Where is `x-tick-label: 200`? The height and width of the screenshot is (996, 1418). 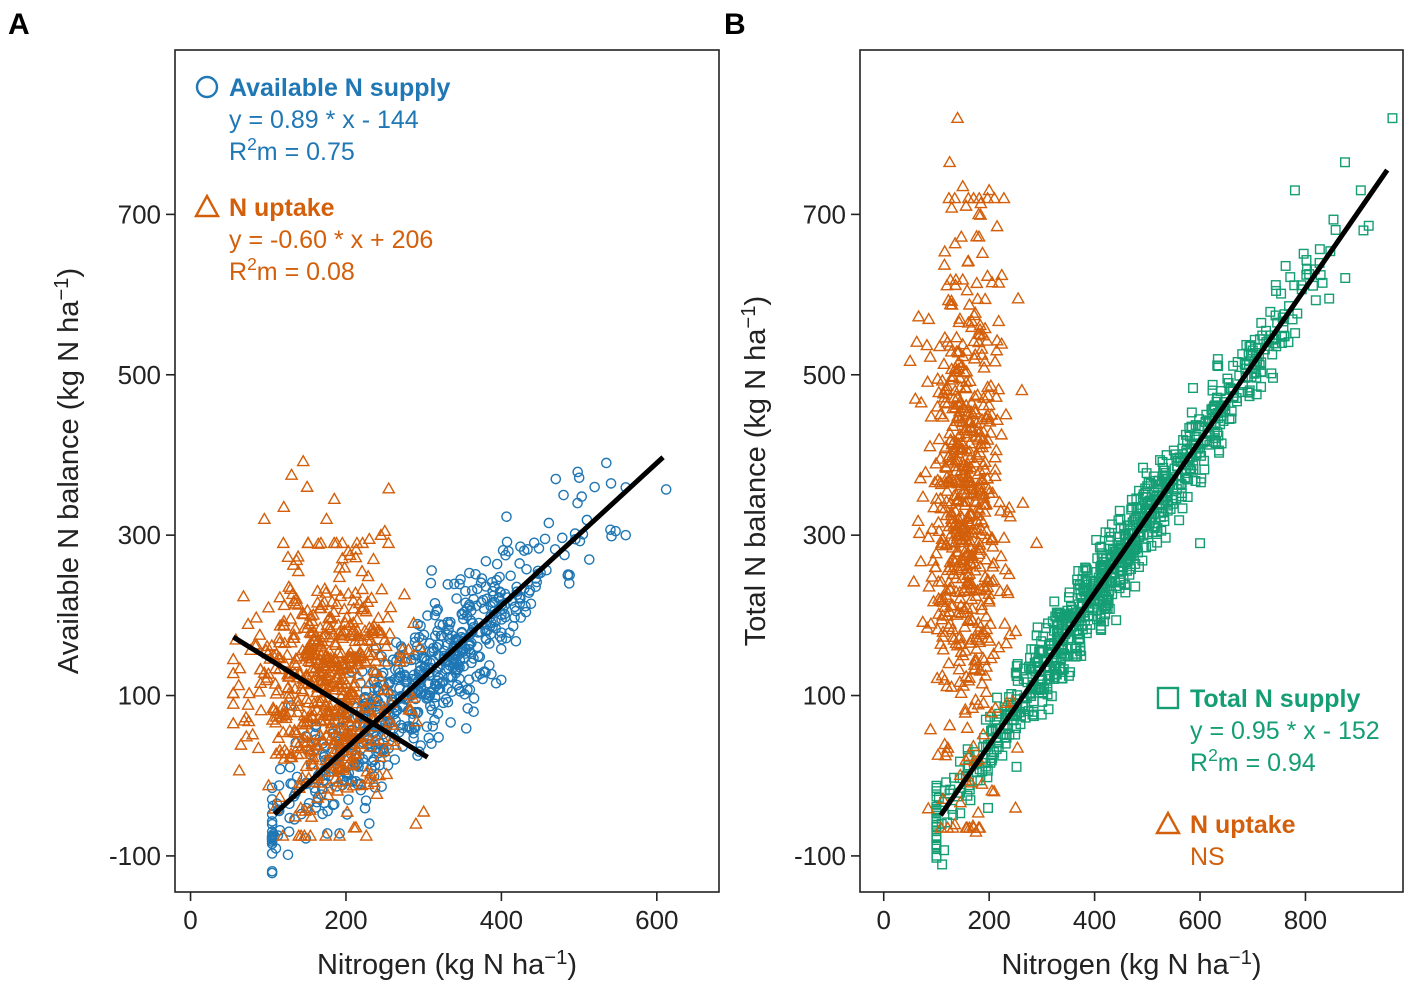
x-tick-label: 200 is located at coordinates (345, 920).